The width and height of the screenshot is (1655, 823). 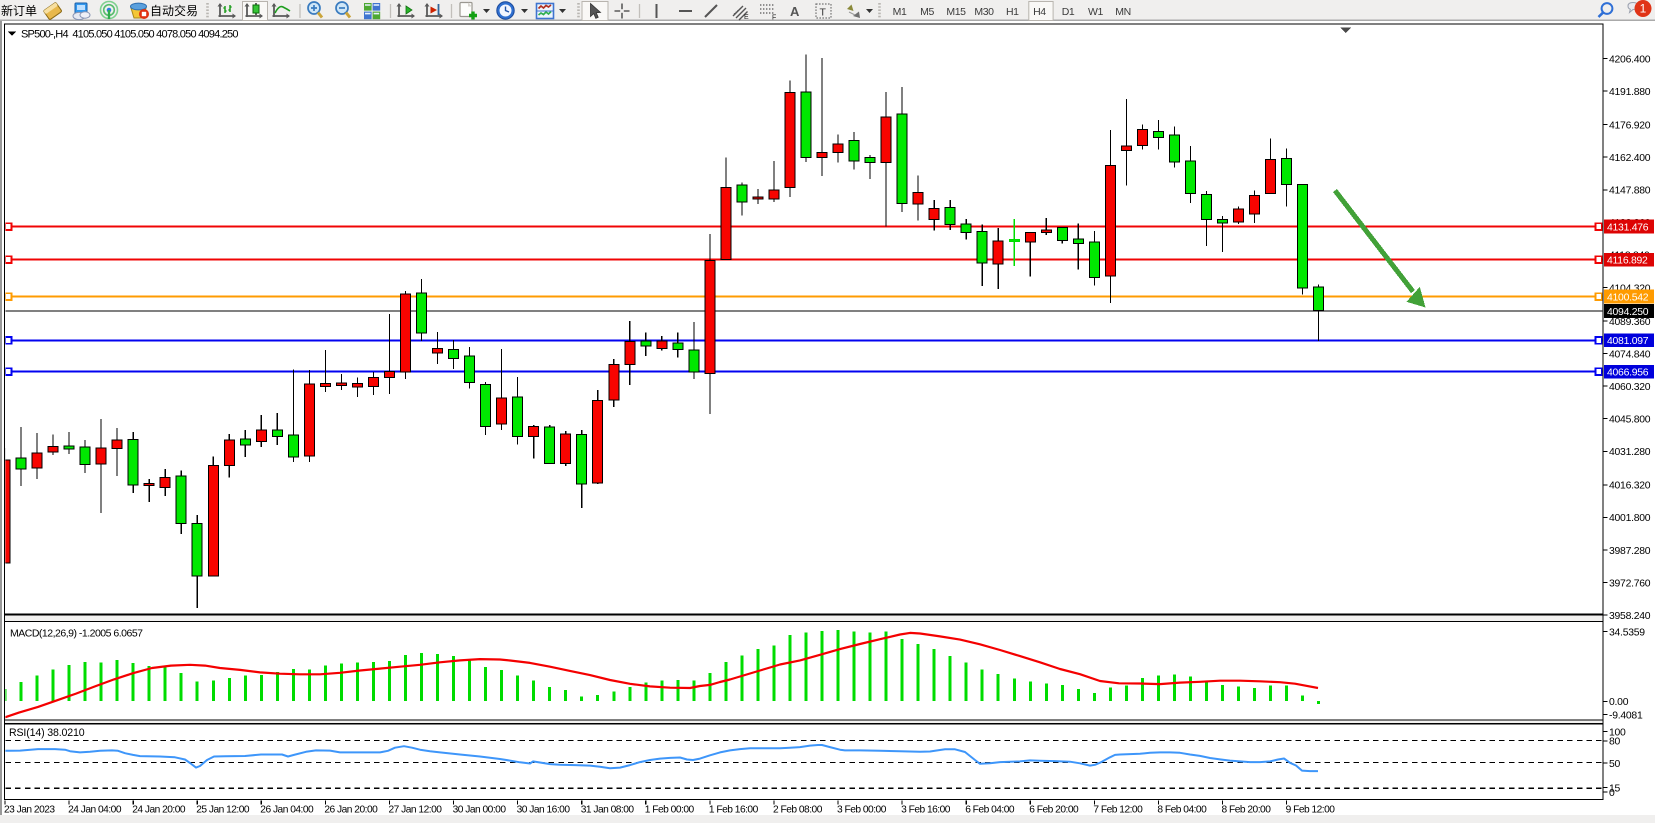 What do you see at coordinates (1118, 810) in the screenshot?
I see `svg-text: 7 Feb 12:00` at bounding box center [1118, 810].